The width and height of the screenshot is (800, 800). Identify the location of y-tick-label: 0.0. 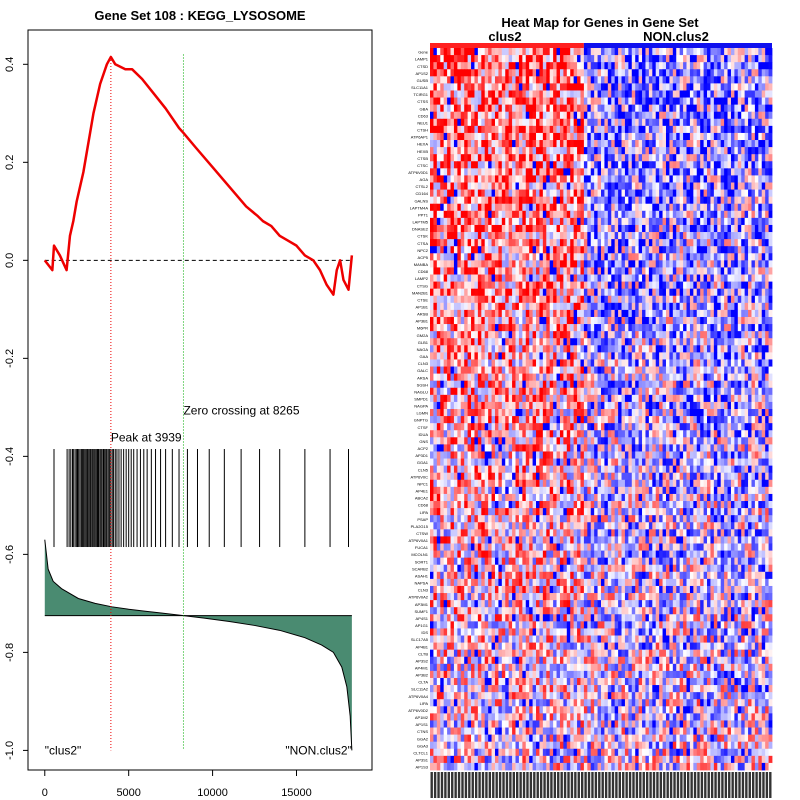
(10, 260).